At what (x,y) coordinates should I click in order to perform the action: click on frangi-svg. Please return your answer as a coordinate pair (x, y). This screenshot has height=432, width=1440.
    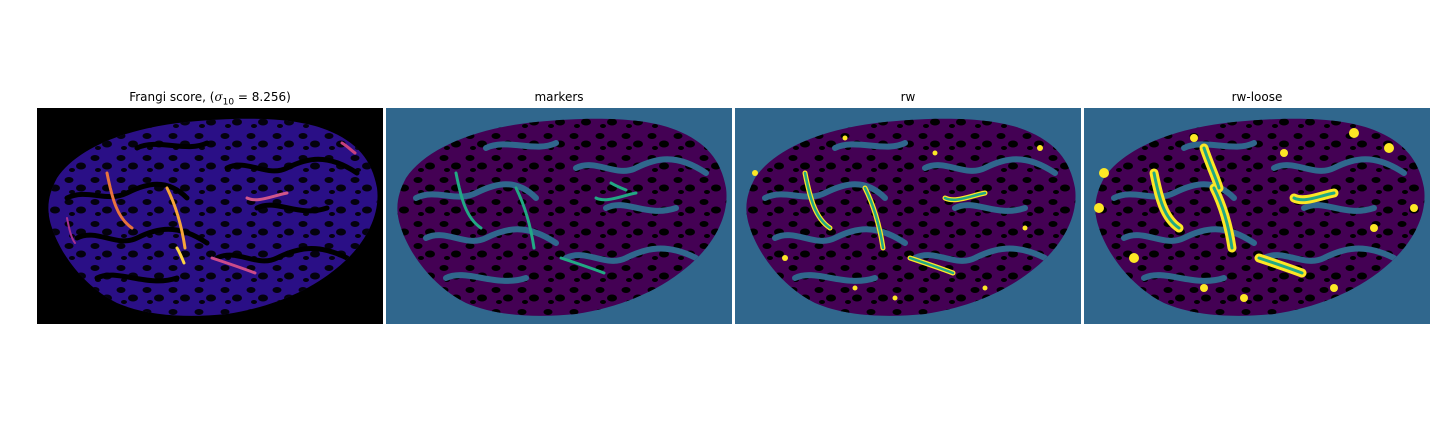
    Looking at the image, I should click on (210, 216).